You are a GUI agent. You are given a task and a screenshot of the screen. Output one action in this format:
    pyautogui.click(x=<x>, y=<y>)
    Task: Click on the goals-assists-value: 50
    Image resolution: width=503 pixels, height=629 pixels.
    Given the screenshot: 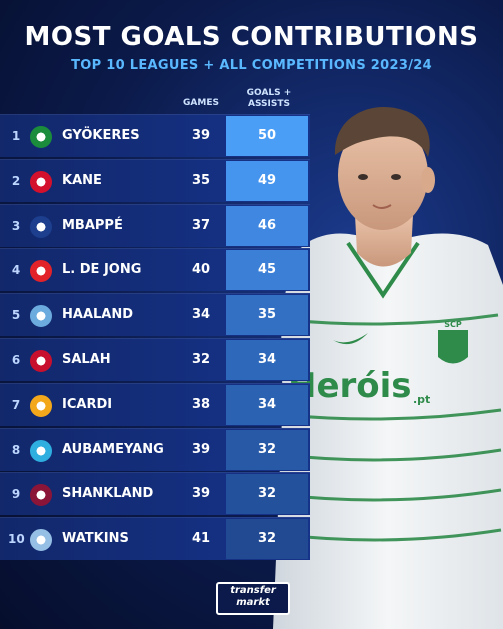 What is the action you would take?
    pyautogui.click(x=267, y=136)
    